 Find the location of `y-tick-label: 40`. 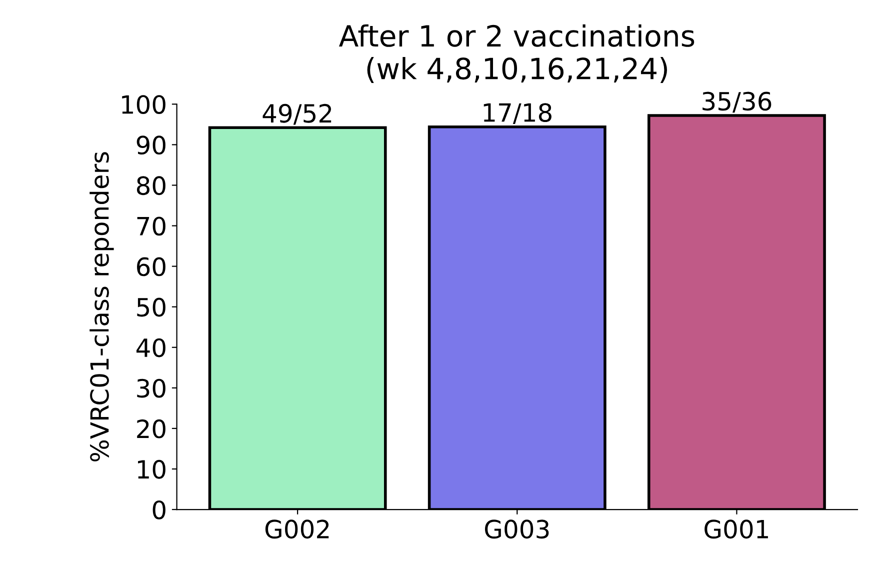

y-tick-label: 40 is located at coordinates (151, 348).